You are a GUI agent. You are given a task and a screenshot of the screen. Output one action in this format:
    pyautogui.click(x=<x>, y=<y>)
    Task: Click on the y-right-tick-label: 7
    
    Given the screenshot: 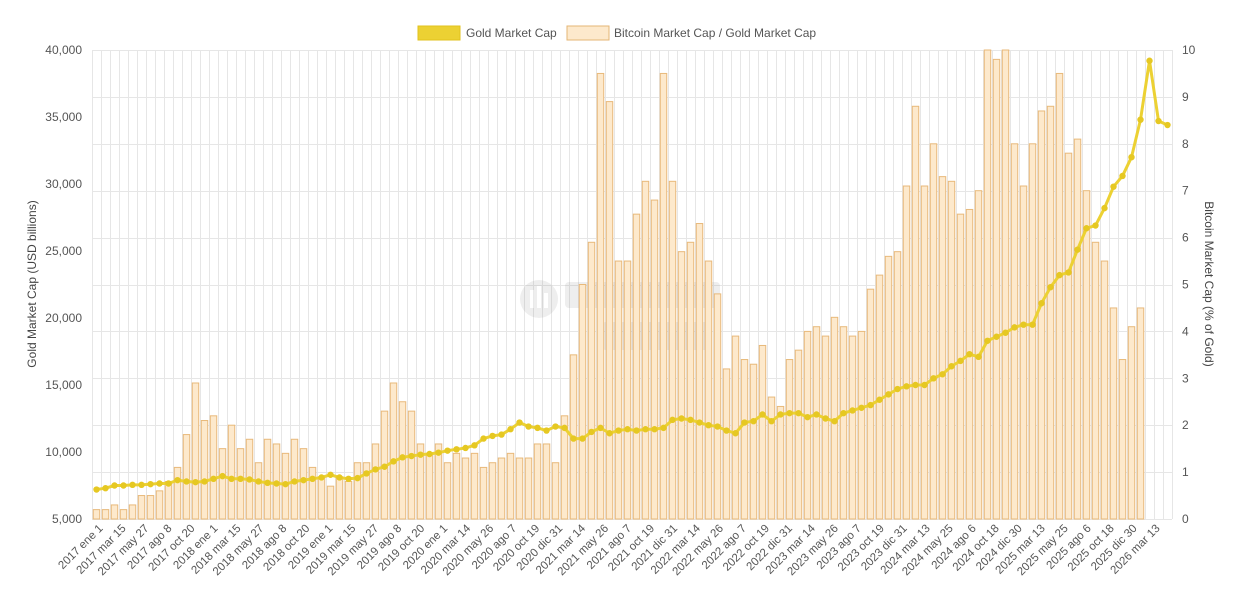 What is the action you would take?
    pyautogui.click(x=1185, y=191)
    